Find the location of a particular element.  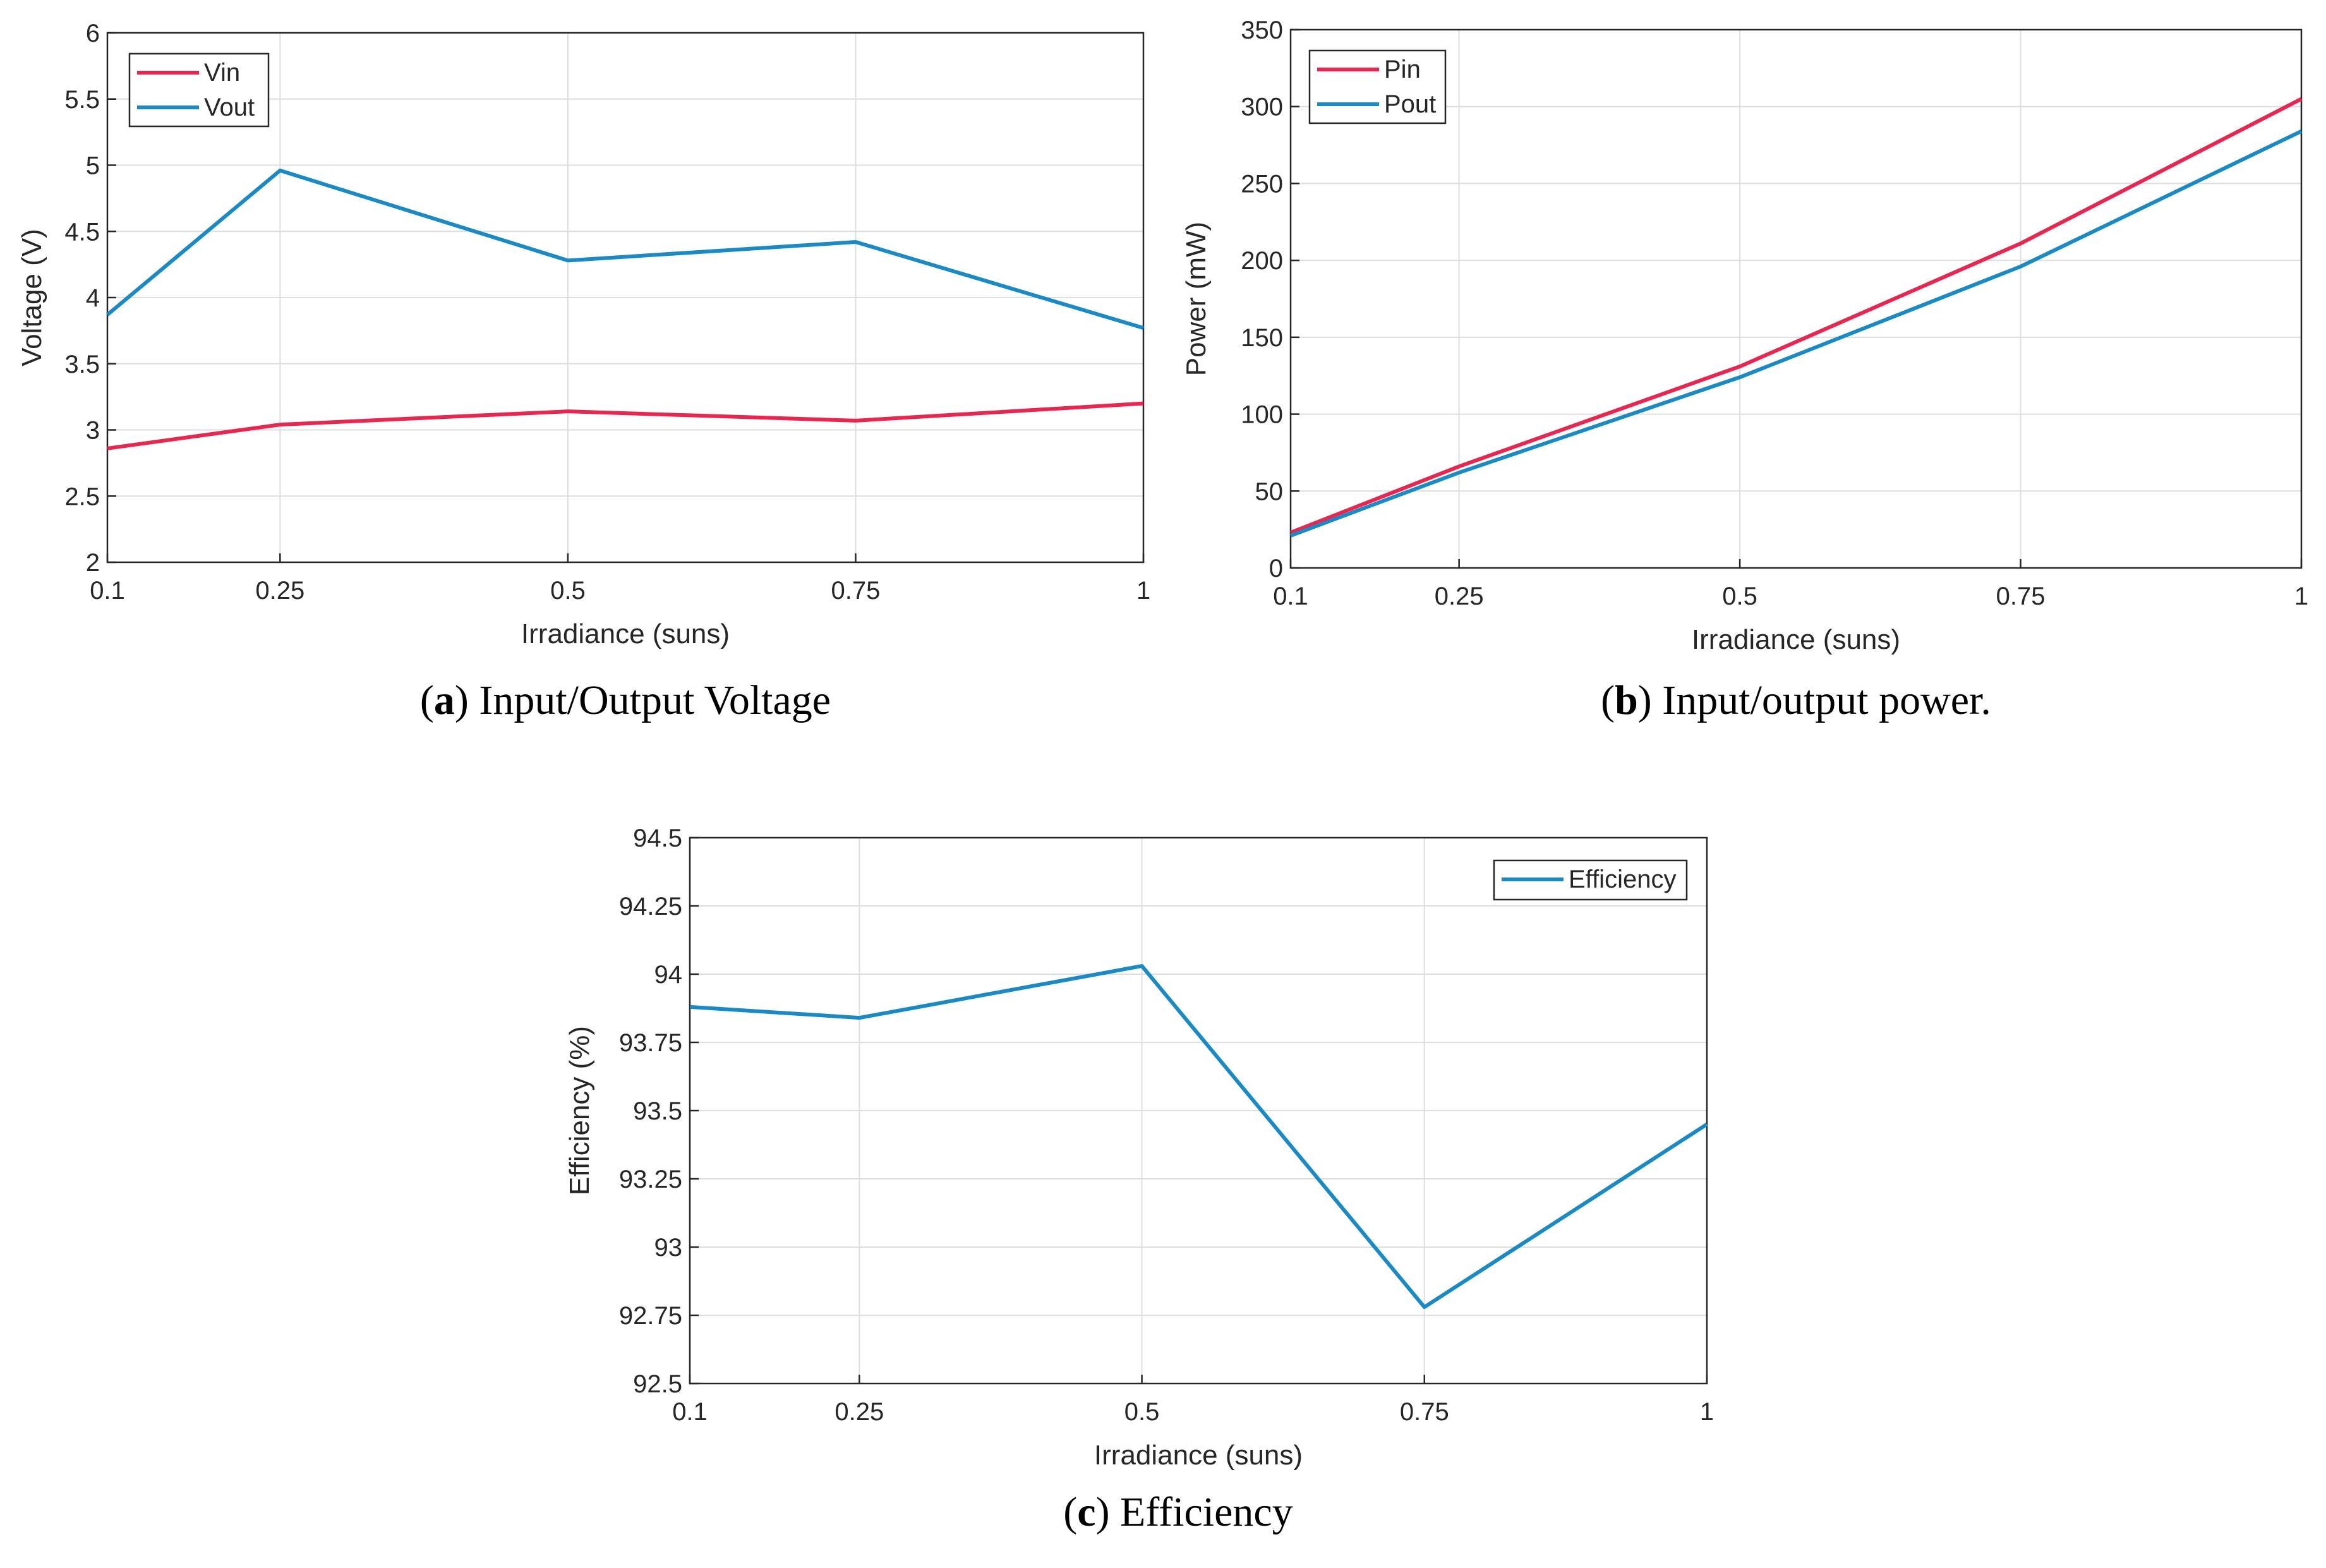

y-tick-label: 93.75 is located at coordinates (650, 1043).